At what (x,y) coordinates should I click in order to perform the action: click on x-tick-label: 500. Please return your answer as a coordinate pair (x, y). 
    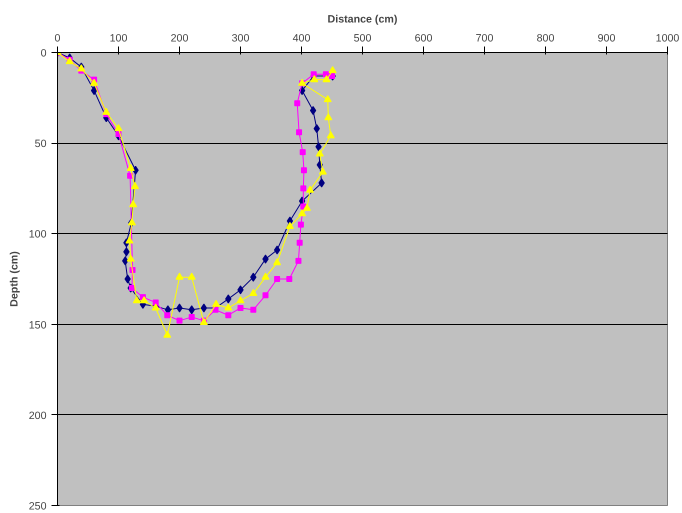
    Looking at the image, I should click on (363, 38).